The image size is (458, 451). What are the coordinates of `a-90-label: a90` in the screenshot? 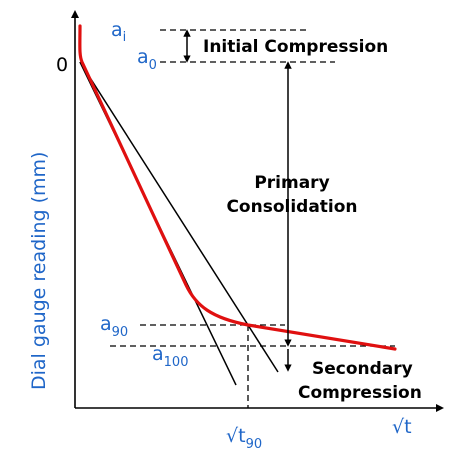 It's located at (114, 326).